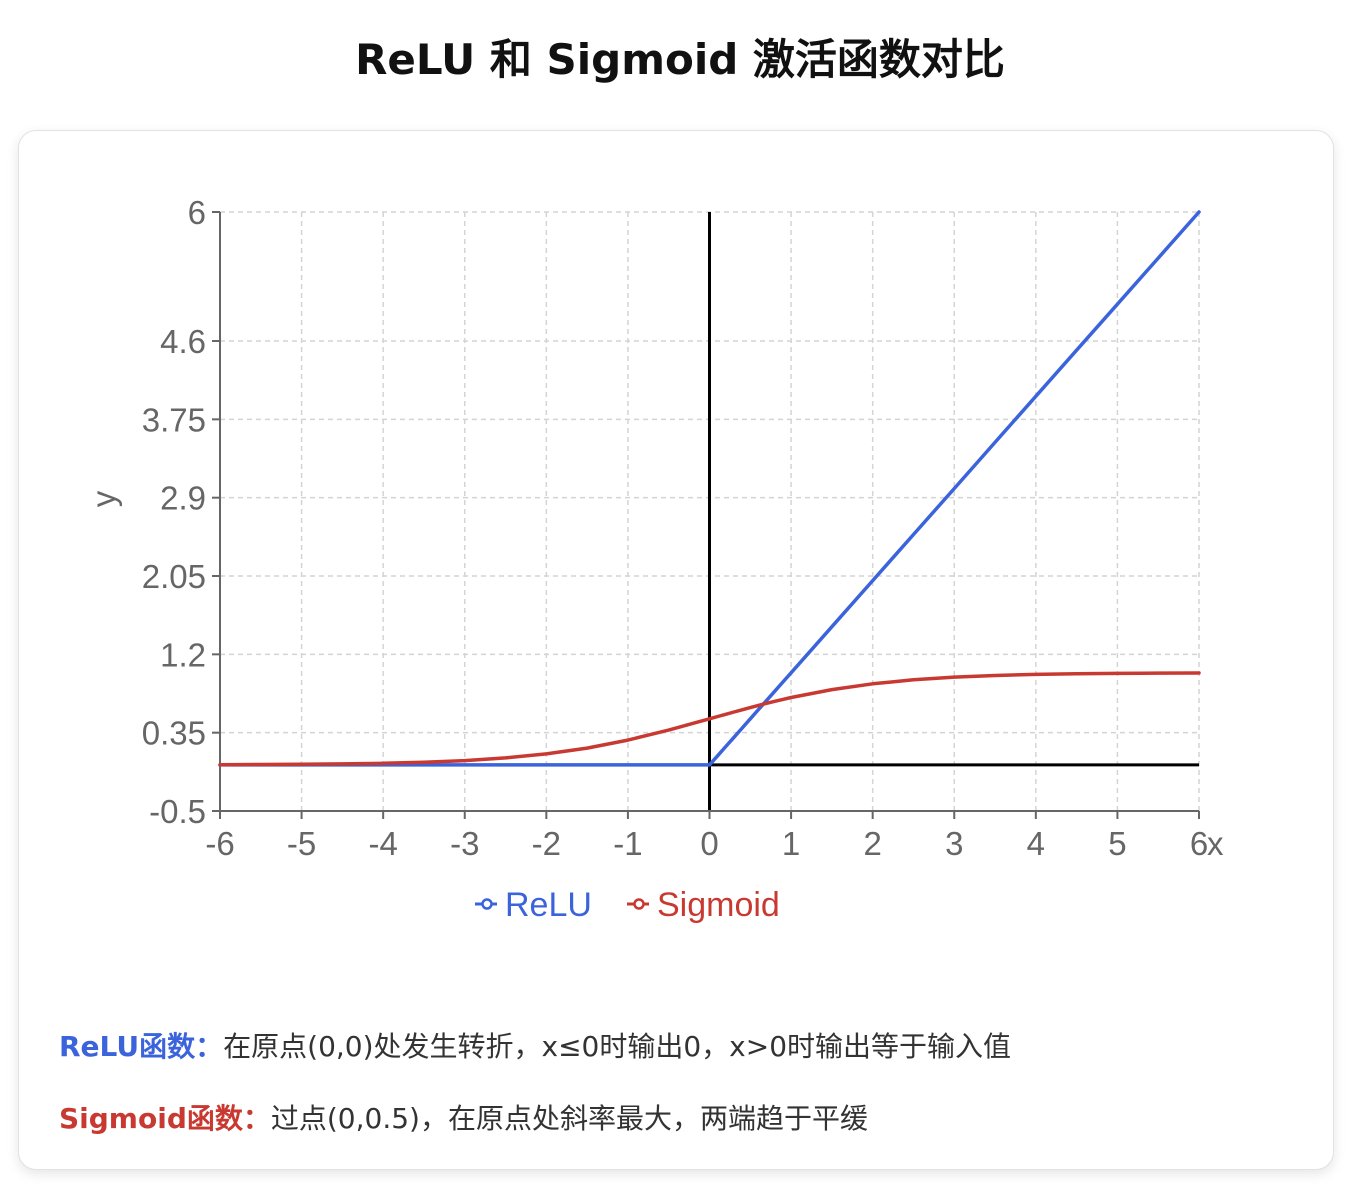 The width and height of the screenshot is (1360, 1192). I want to click on x-tick-label: 1, so click(791, 843).